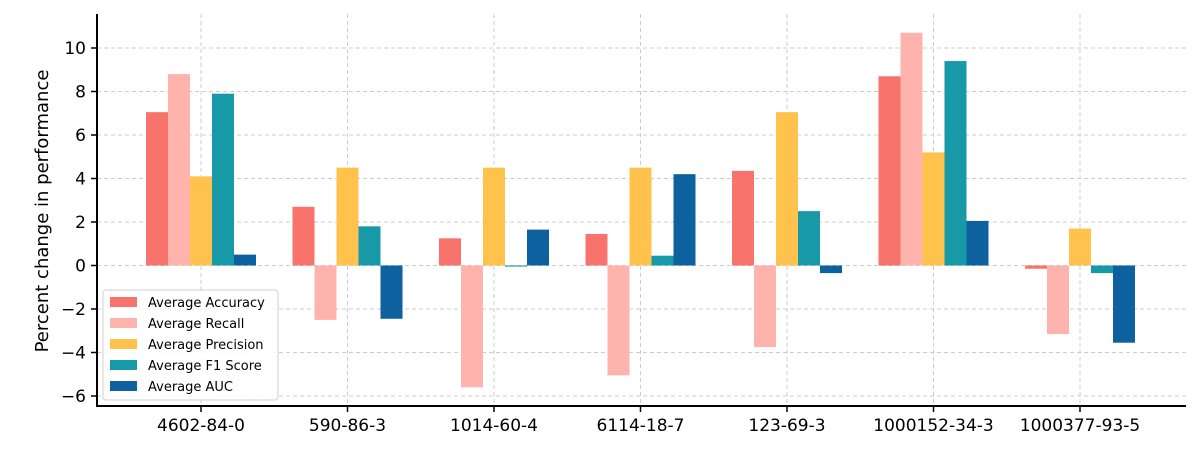 This screenshot has width=1200, height=450. What do you see at coordinates (201, 426) in the screenshot?
I see `x-tick-label: 4602-84-0` at bounding box center [201, 426].